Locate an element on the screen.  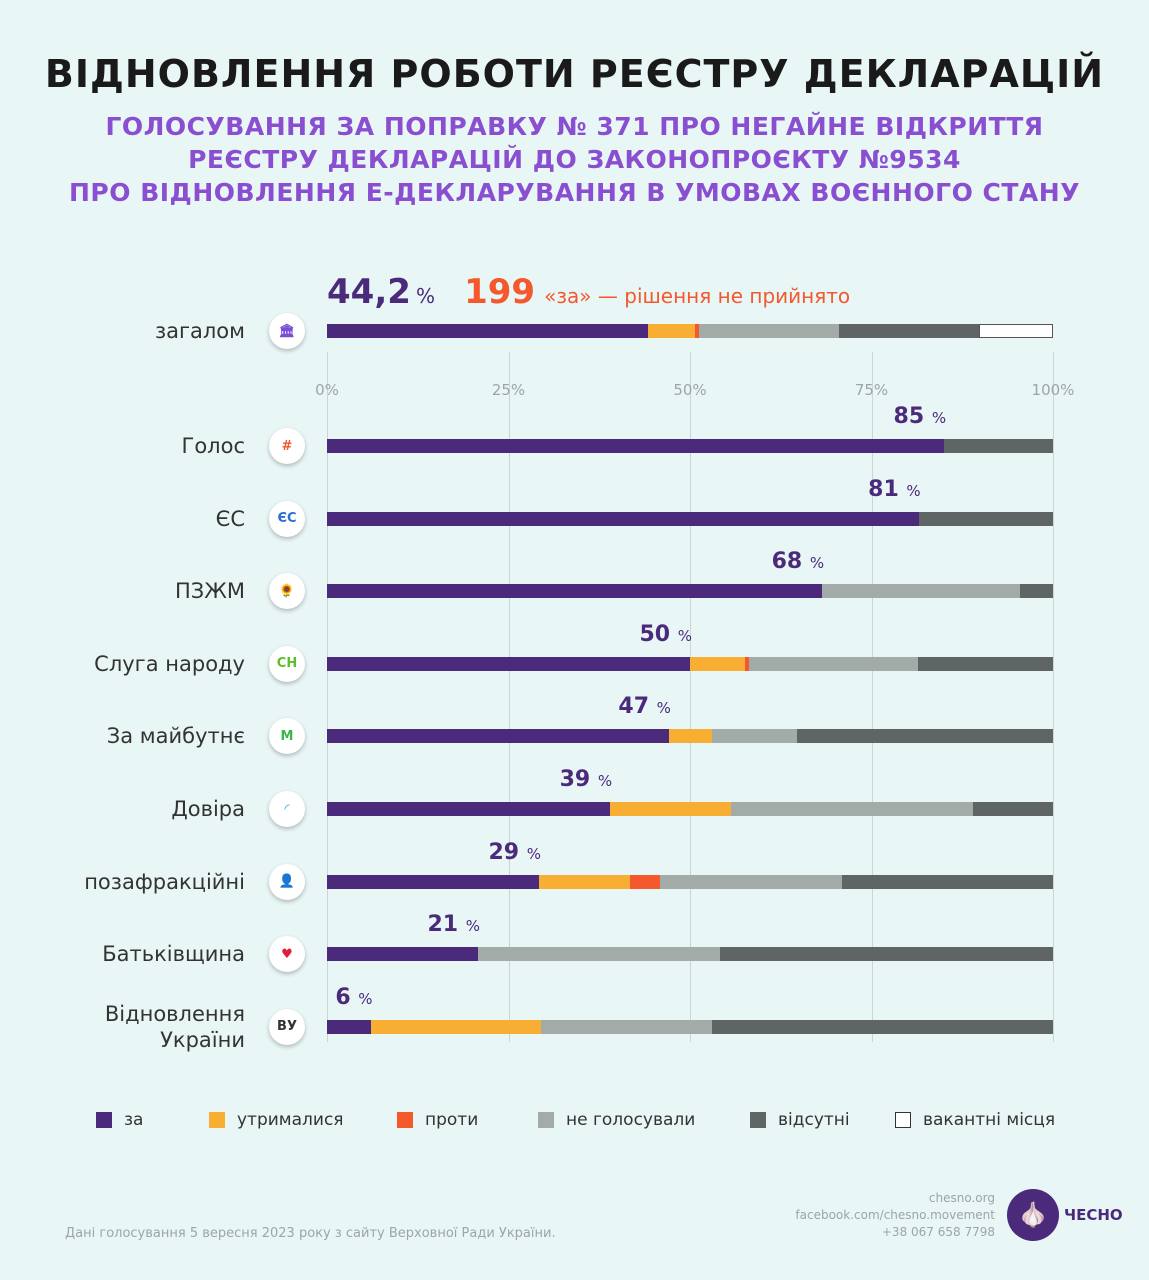
data-label: 47 % is located at coordinates (644, 707).